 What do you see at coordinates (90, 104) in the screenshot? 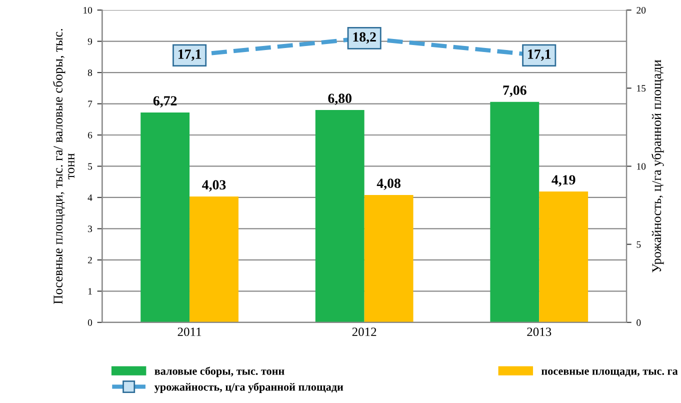
I see `y-tick-label: 7` at bounding box center [90, 104].